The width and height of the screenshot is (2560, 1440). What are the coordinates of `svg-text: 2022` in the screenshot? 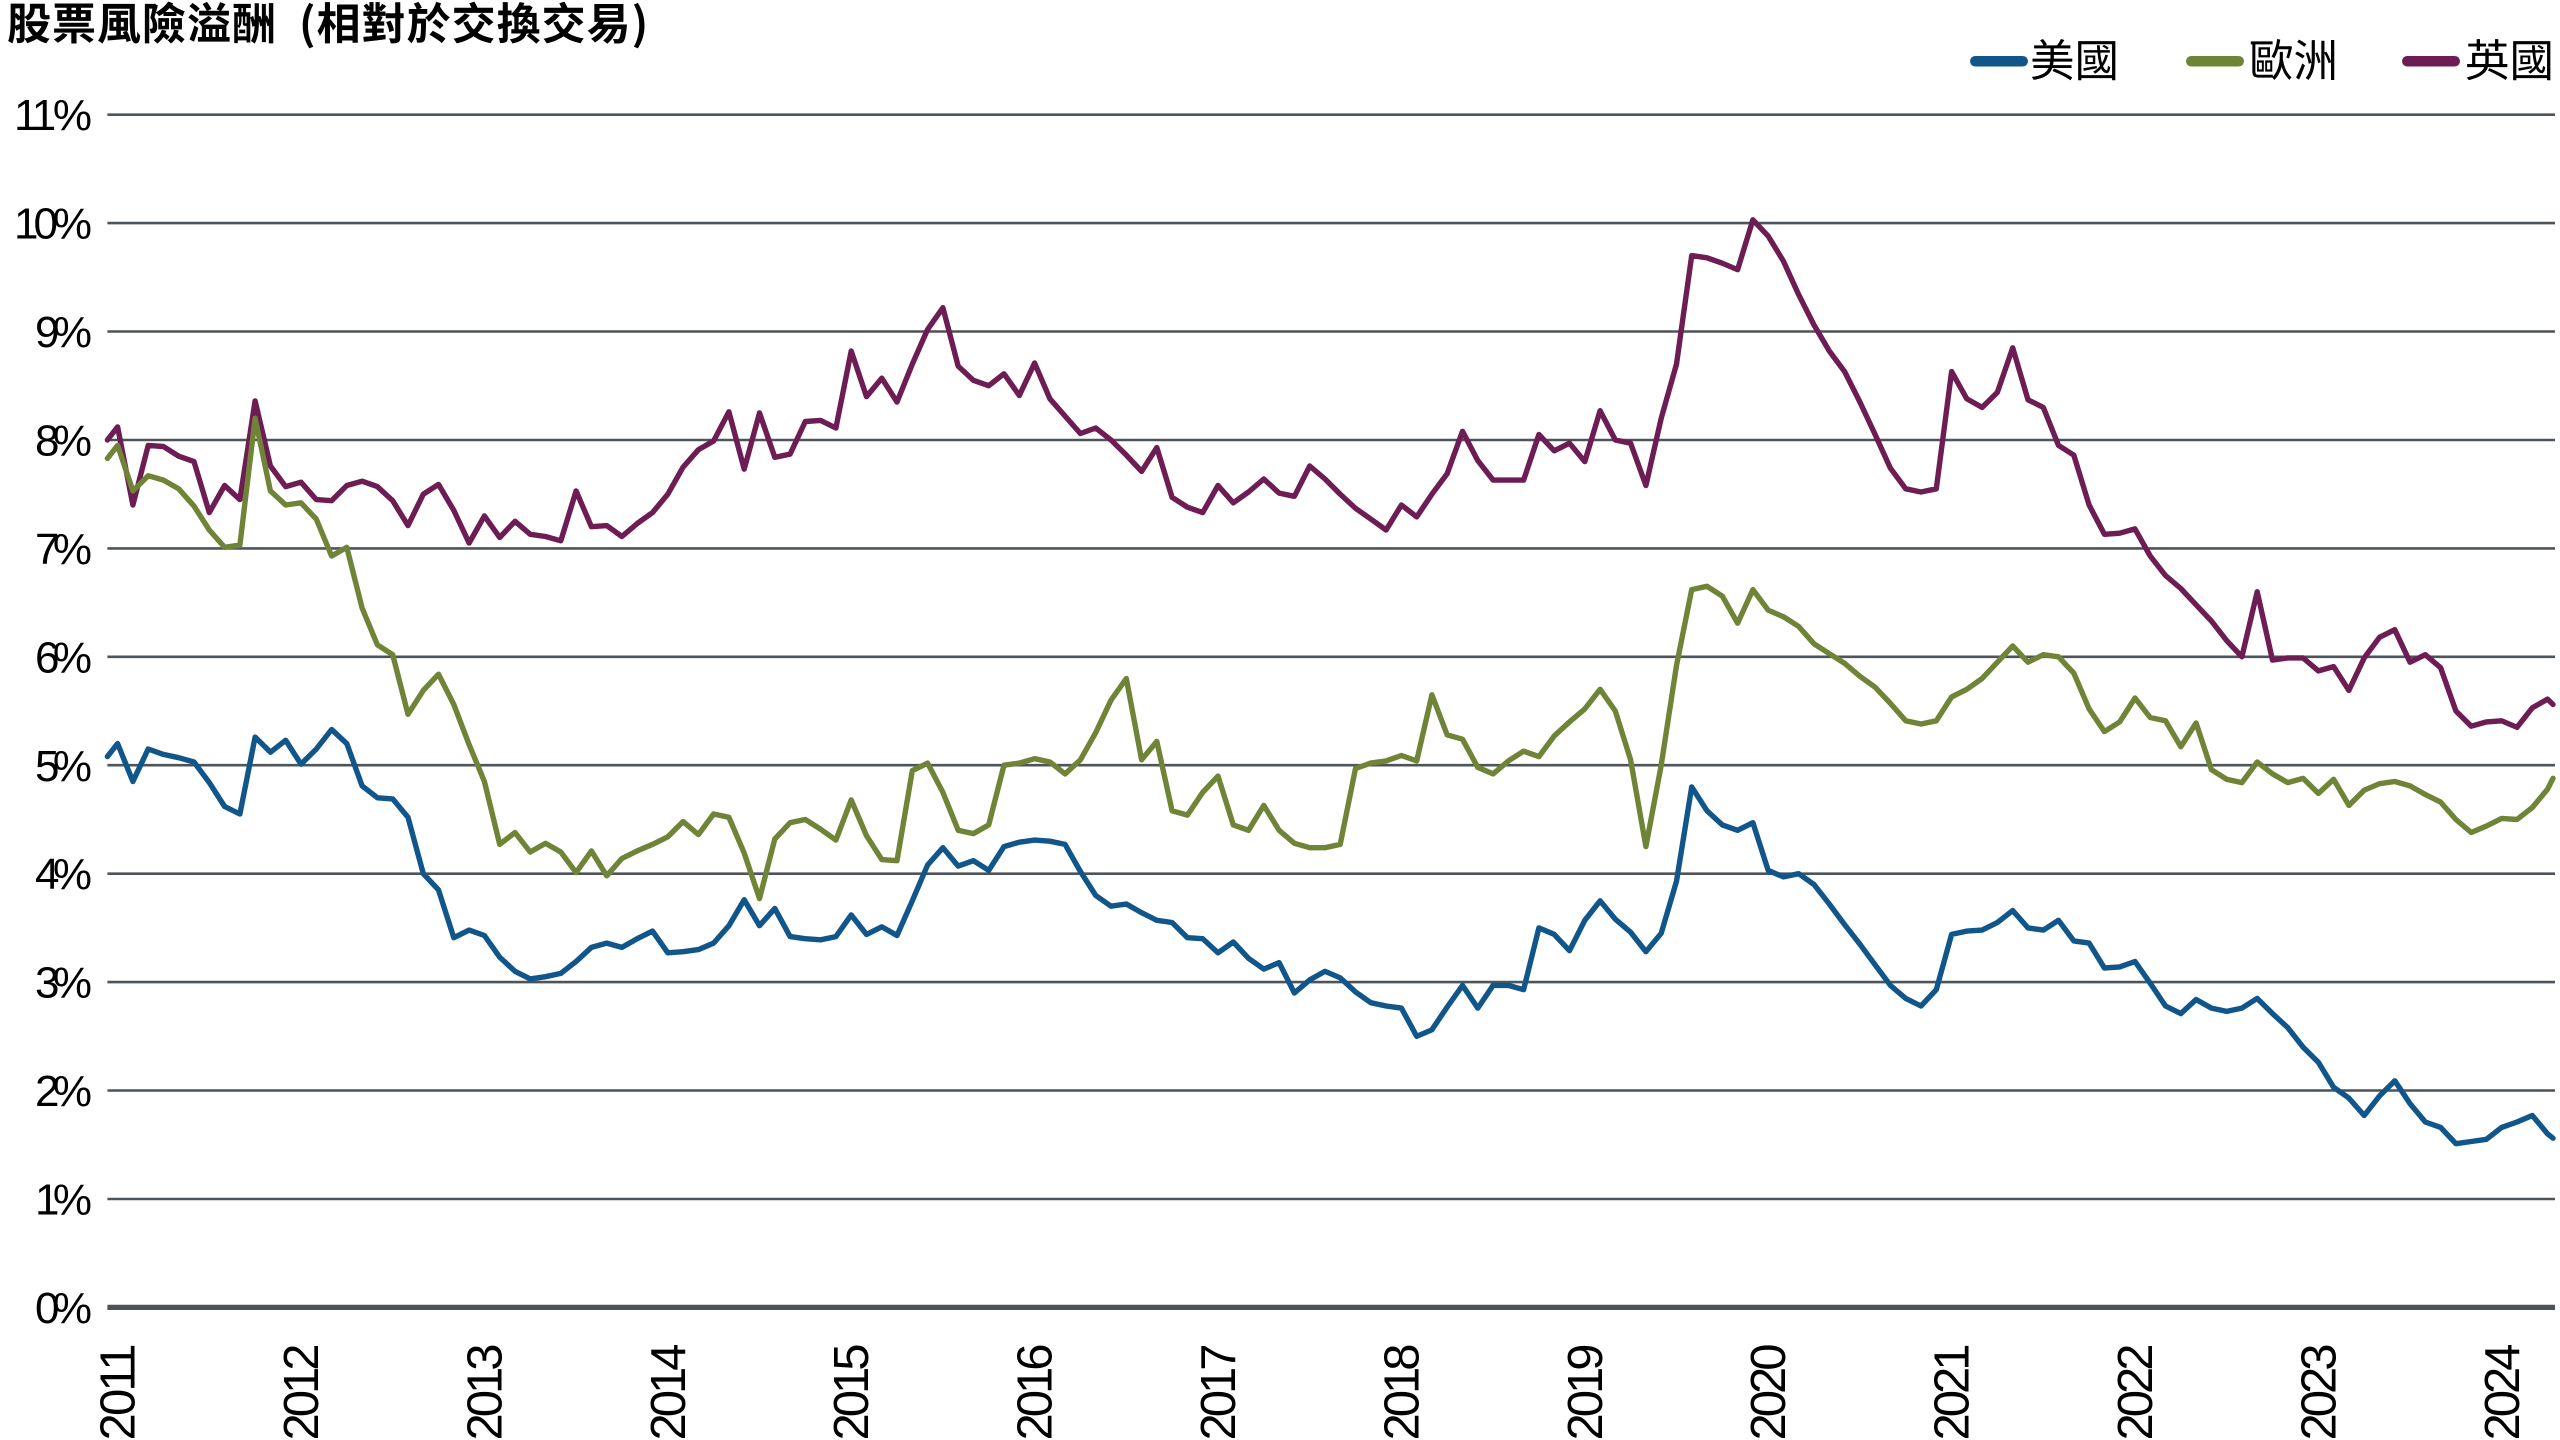 It's located at (2136, 1392).